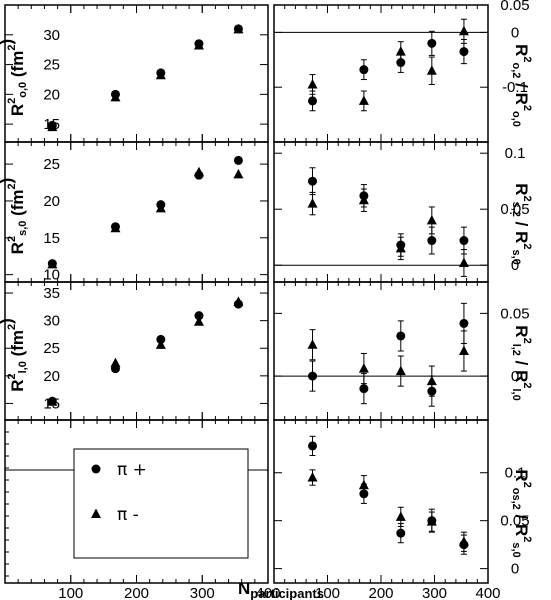  What do you see at coordinates (521, 224) in the screenshot?
I see `y-axis-label: R2s,2 / R2s,0` at bounding box center [521, 224].